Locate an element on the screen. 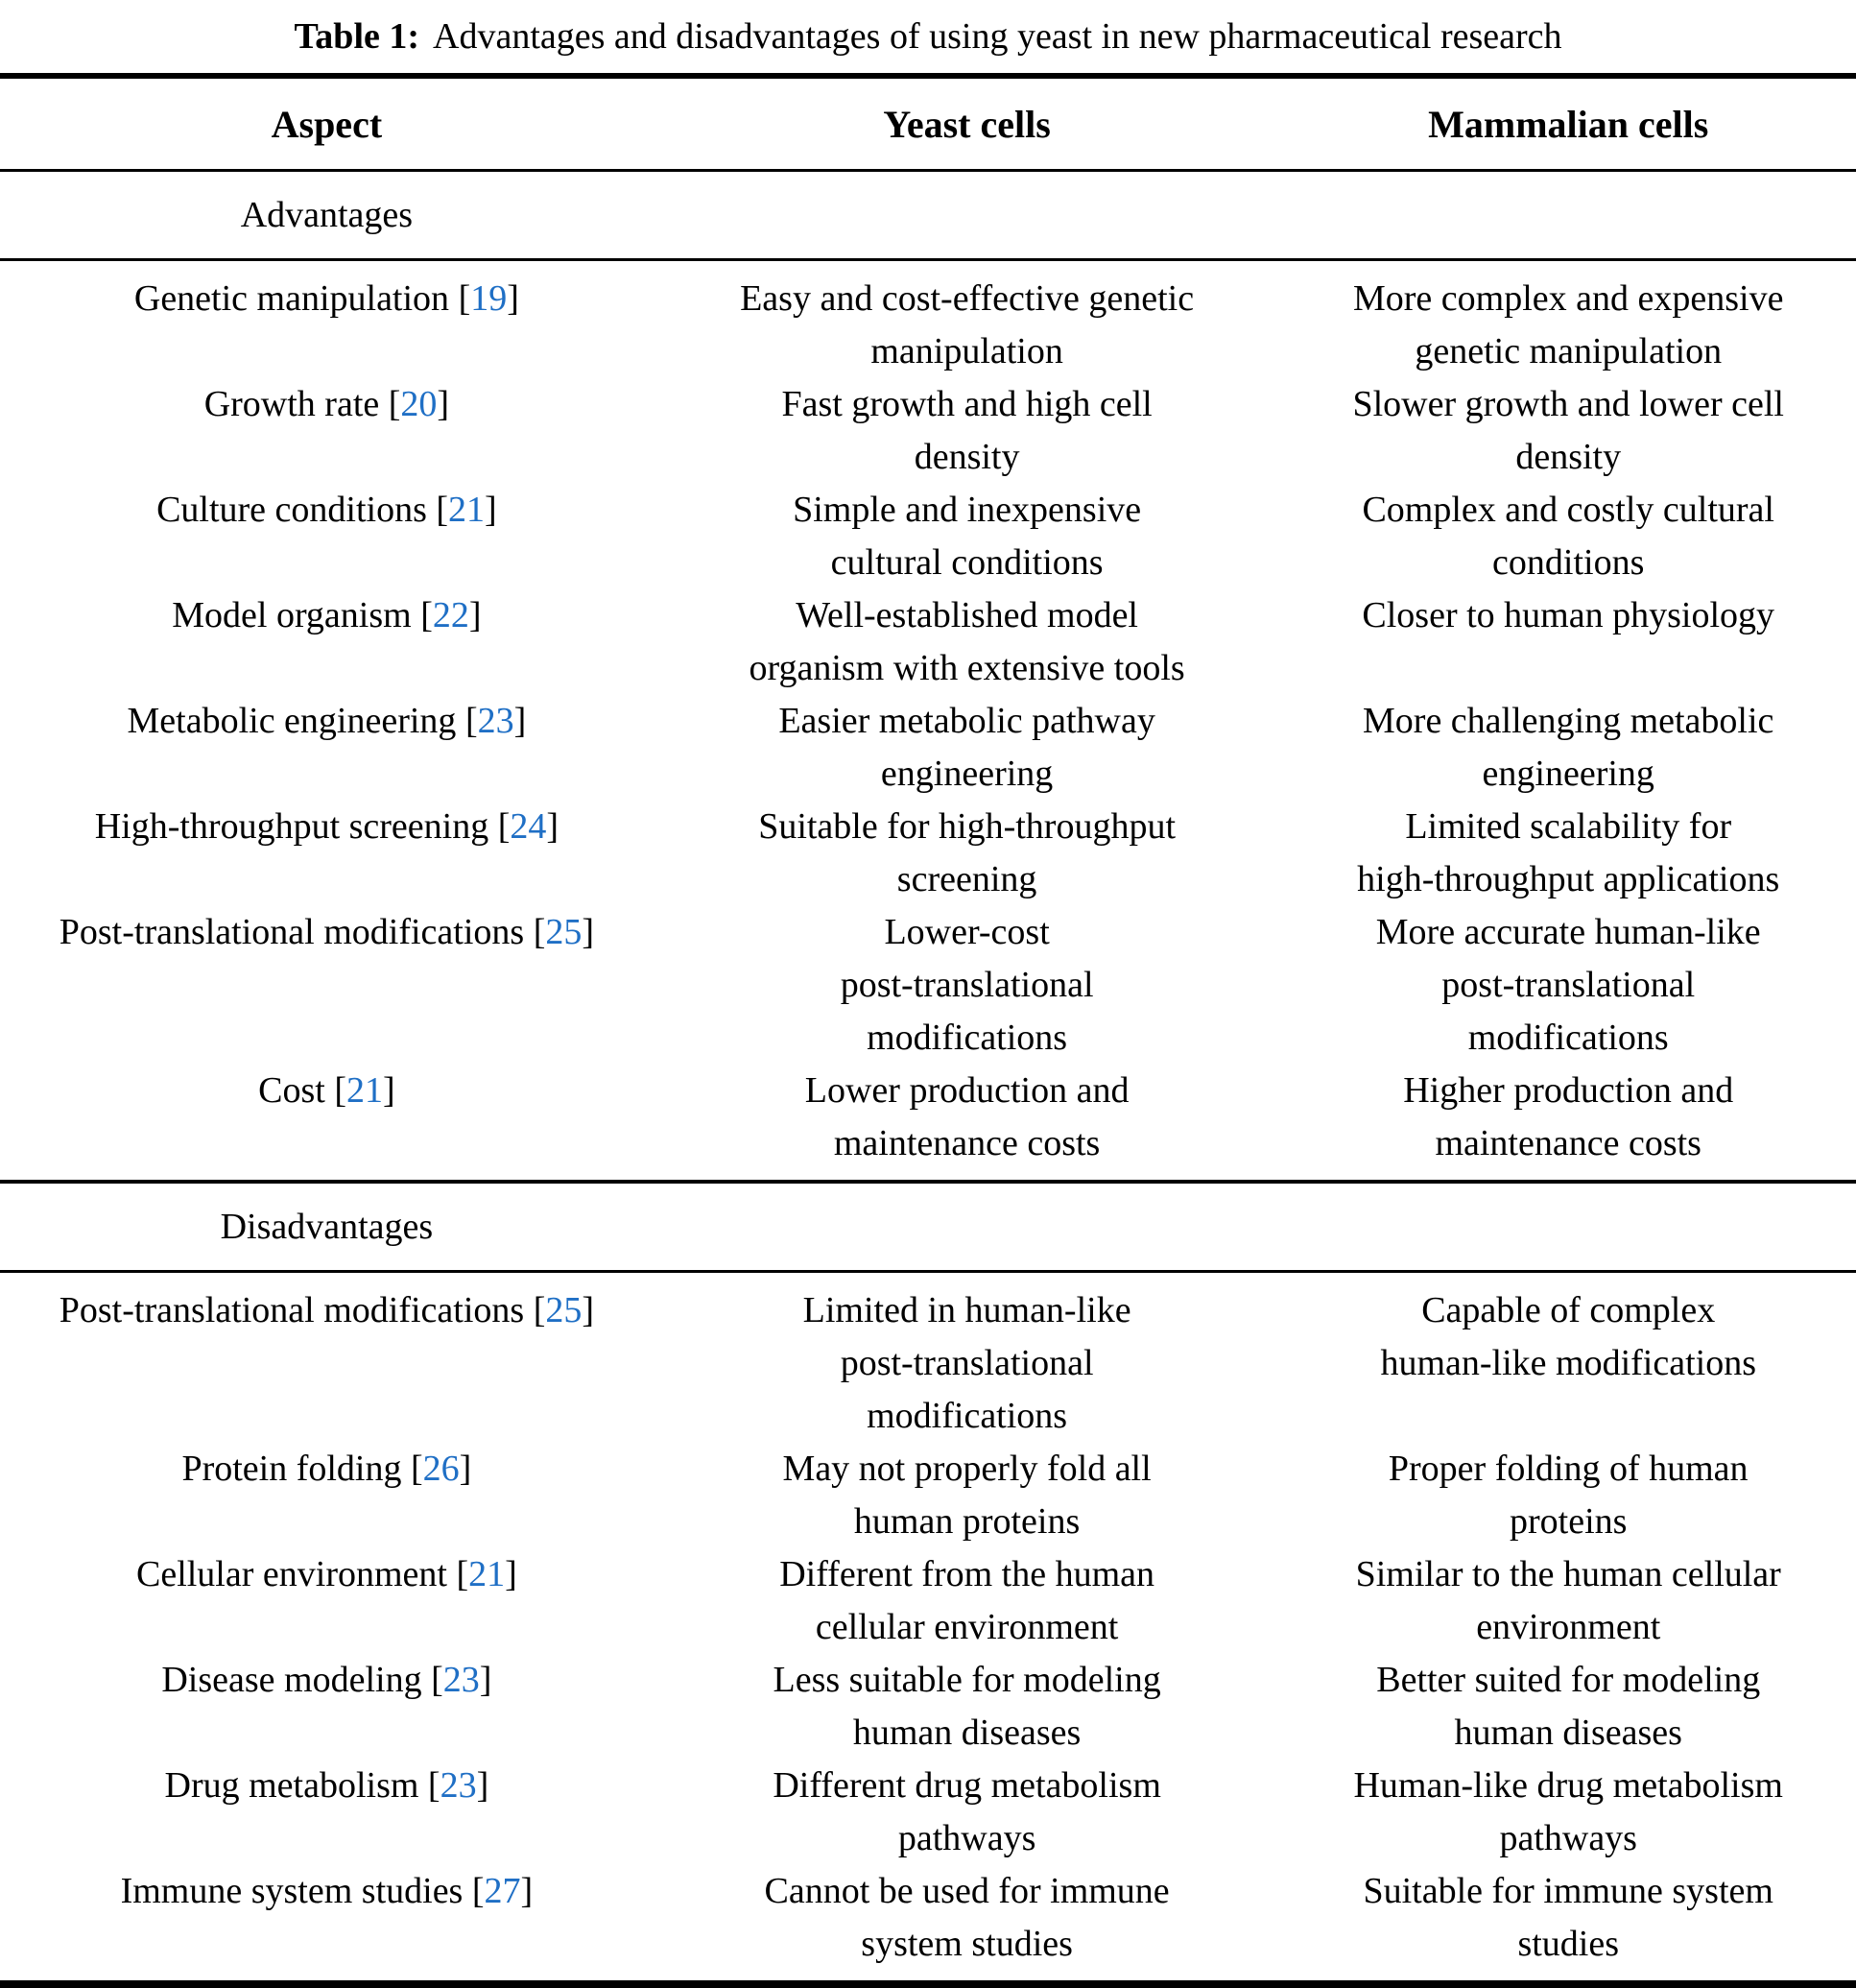  aspect-cell: Culture conditions [21] is located at coordinates (327, 510).